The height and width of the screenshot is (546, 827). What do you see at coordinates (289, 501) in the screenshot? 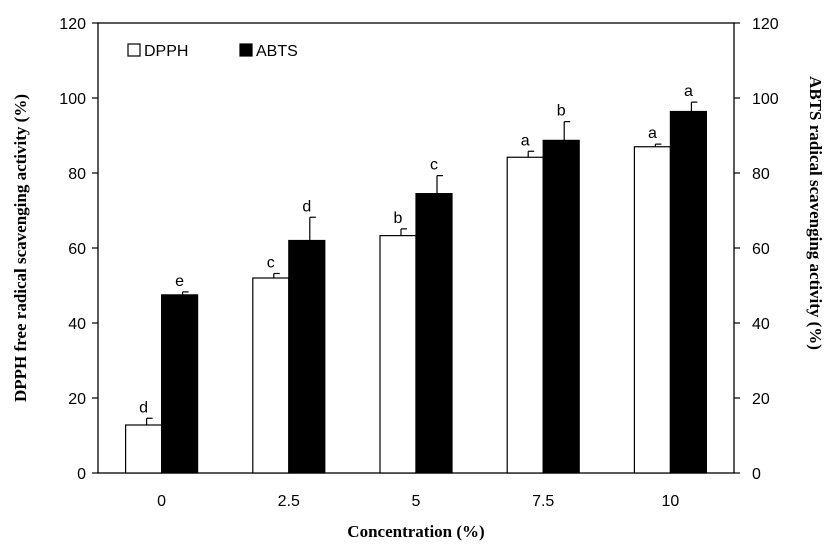
I see `x-tick-label-2.5: 2.5` at bounding box center [289, 501].